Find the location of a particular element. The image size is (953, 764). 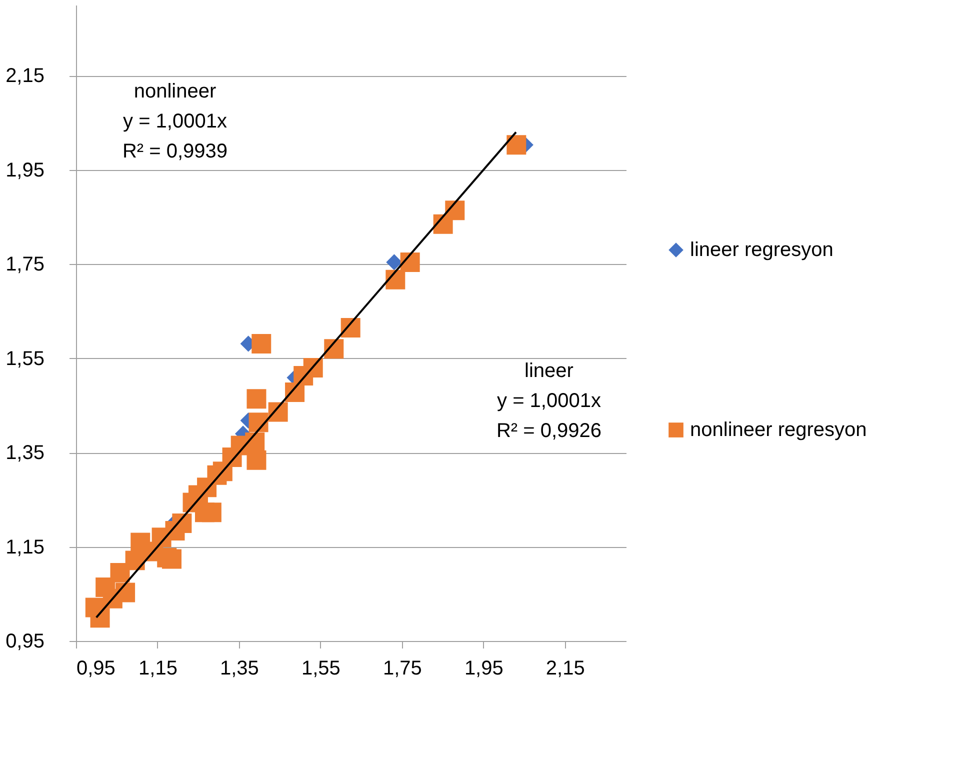

legend-label: lineer regresyon is located at coordinates (762, 250).